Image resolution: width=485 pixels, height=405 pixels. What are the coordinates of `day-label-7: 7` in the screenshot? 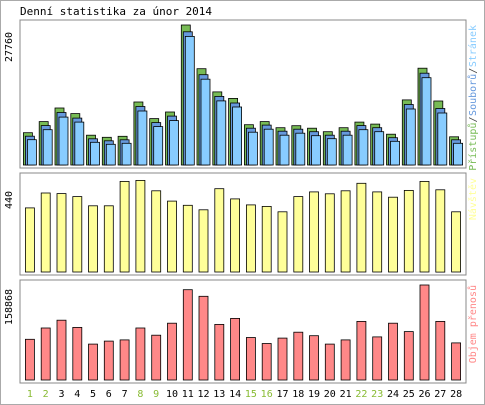 It's located at (125, 394).